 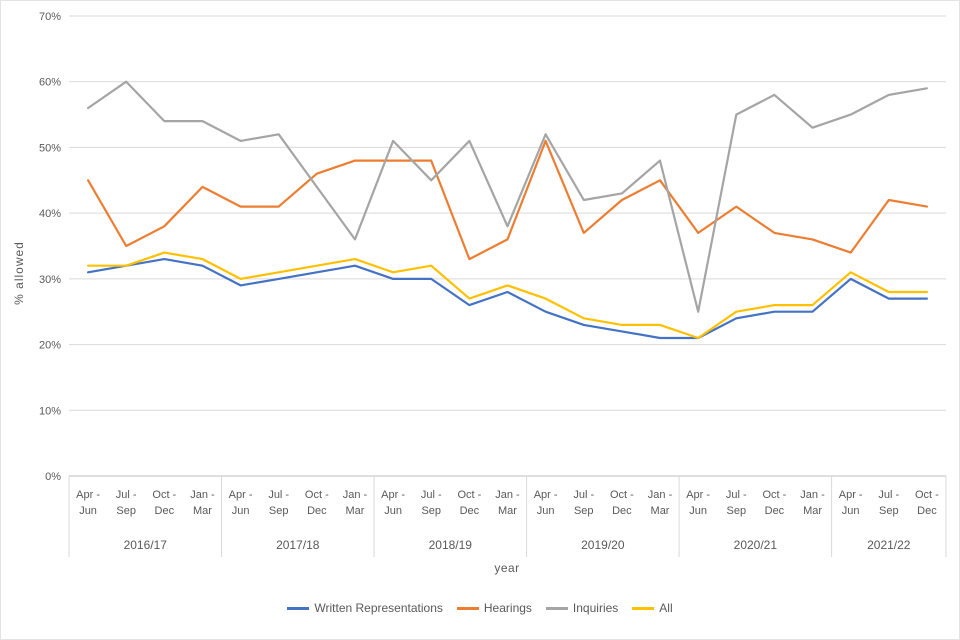 I want to click on y-axis-title: % allowed, so click(x=19, y=273).